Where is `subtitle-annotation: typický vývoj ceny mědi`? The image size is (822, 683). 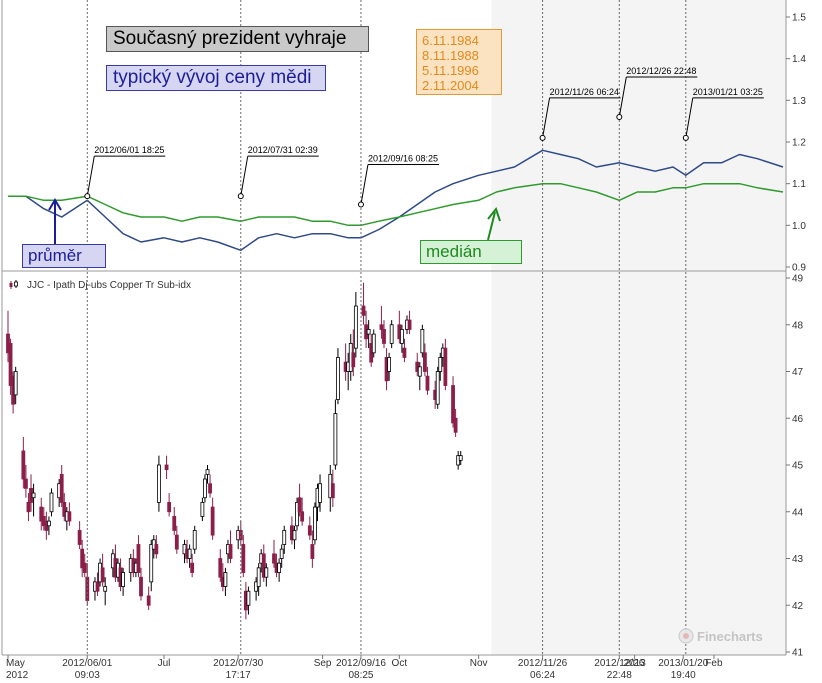 subtitle-annotation: typický vývoj ceny mědi is located at coordinates (216, 78).